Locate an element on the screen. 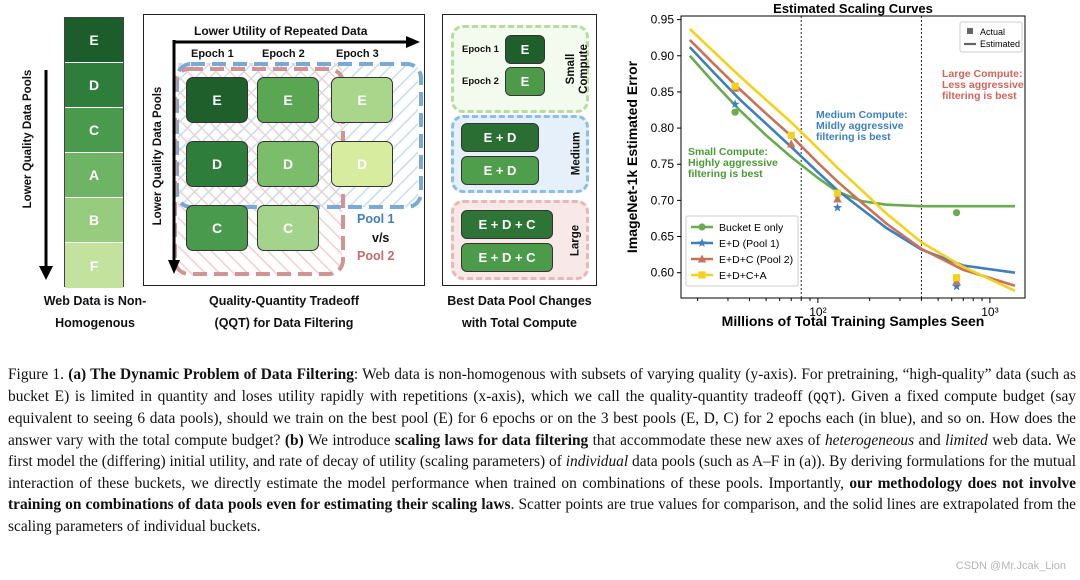  y-axis-label: ImageNet-1k Estimated Error is located at coordinates (632, 156).